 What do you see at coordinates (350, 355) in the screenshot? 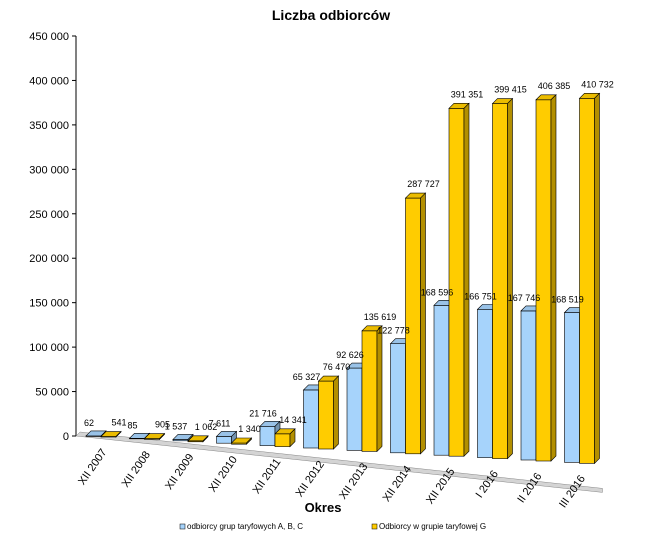
I see `data-label: 92 626` at bounding box center [350, 355].